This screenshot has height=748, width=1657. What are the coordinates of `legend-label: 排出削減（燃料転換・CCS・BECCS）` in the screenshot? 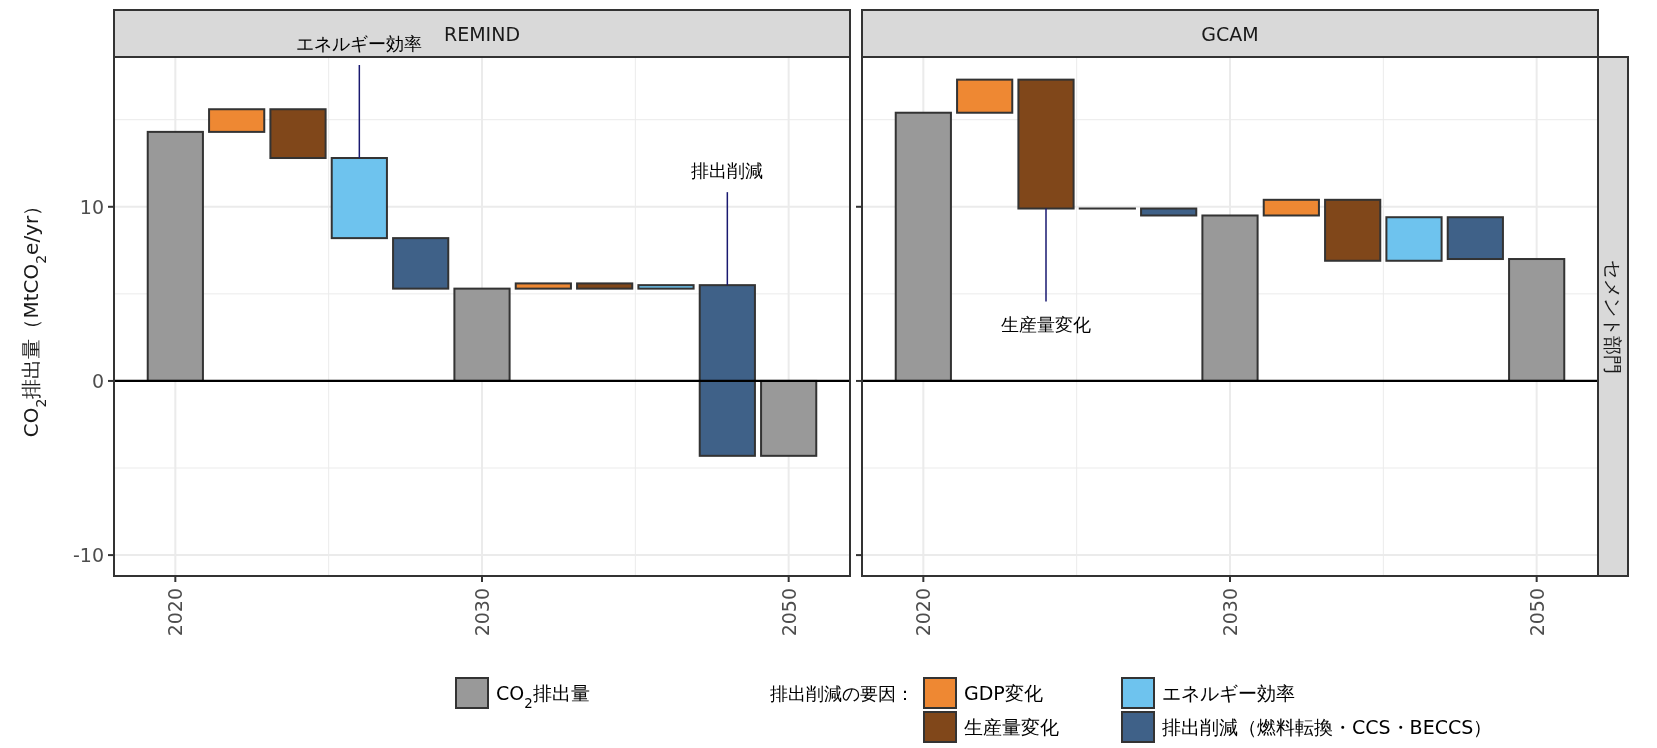 It's located at (1327, 727).